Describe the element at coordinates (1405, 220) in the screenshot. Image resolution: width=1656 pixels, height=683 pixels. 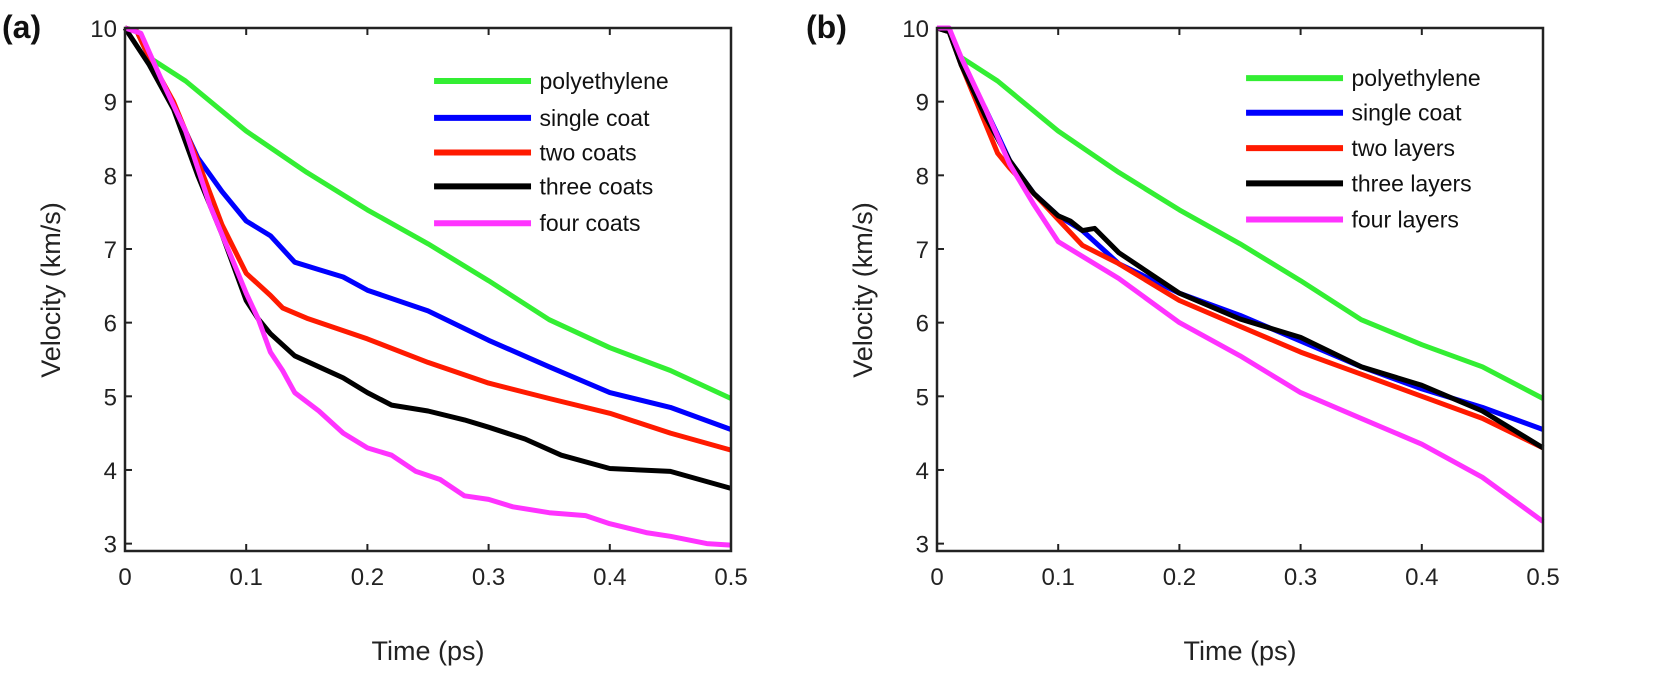
I see `legend-label: four layers` at that location.